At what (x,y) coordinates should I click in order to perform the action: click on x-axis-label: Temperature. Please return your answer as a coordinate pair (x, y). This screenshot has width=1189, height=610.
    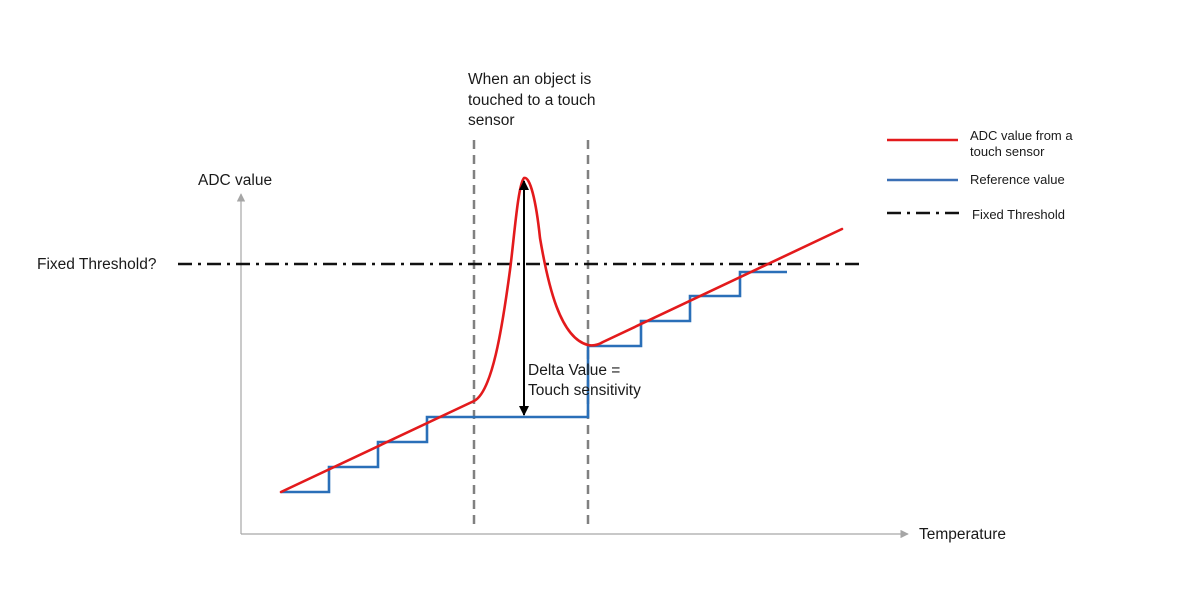
    Looking at the image, I should click on (962, 534).